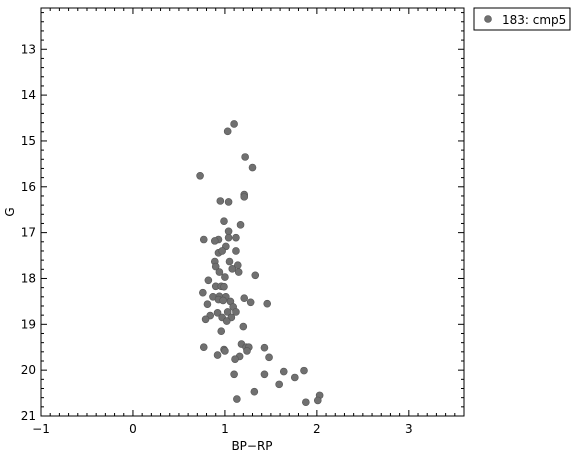 The width and height of the screenshot is (573, 456). Describe the element at coordinates (28, 416) in the screenshot. I see `y-tick-label: 21` at that location.